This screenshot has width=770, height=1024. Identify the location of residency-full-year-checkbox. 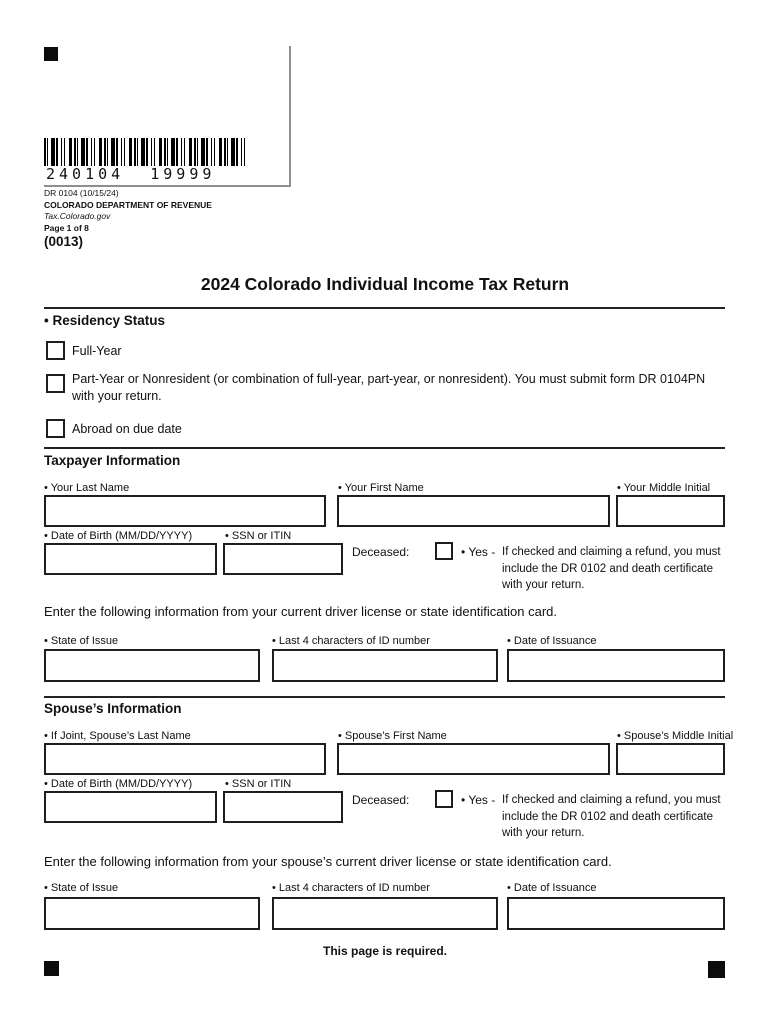
(55, 350).